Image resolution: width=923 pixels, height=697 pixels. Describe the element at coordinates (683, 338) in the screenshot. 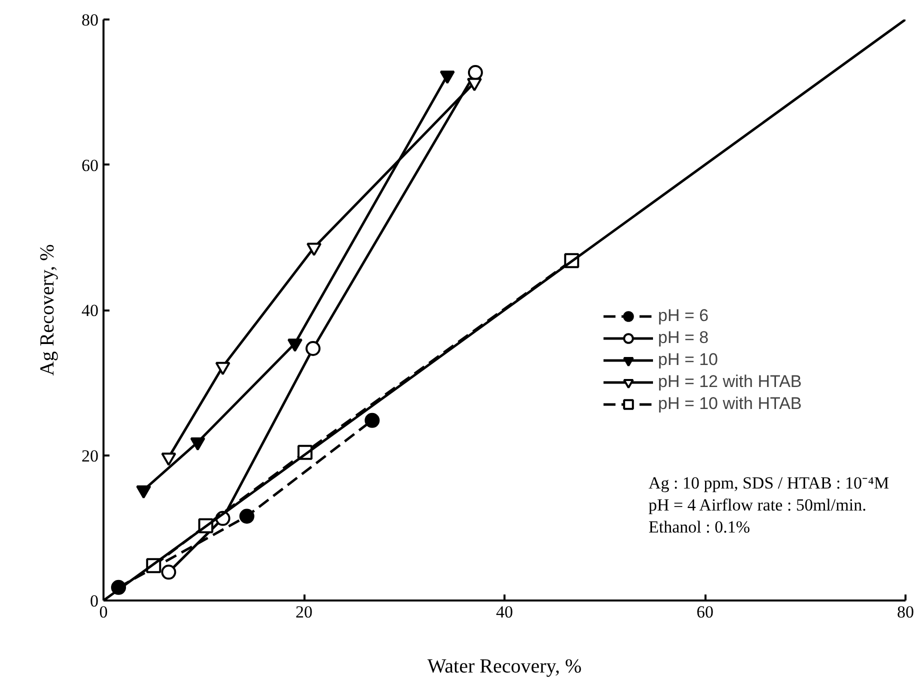

I see `legend-label: pH = 8` at that location.